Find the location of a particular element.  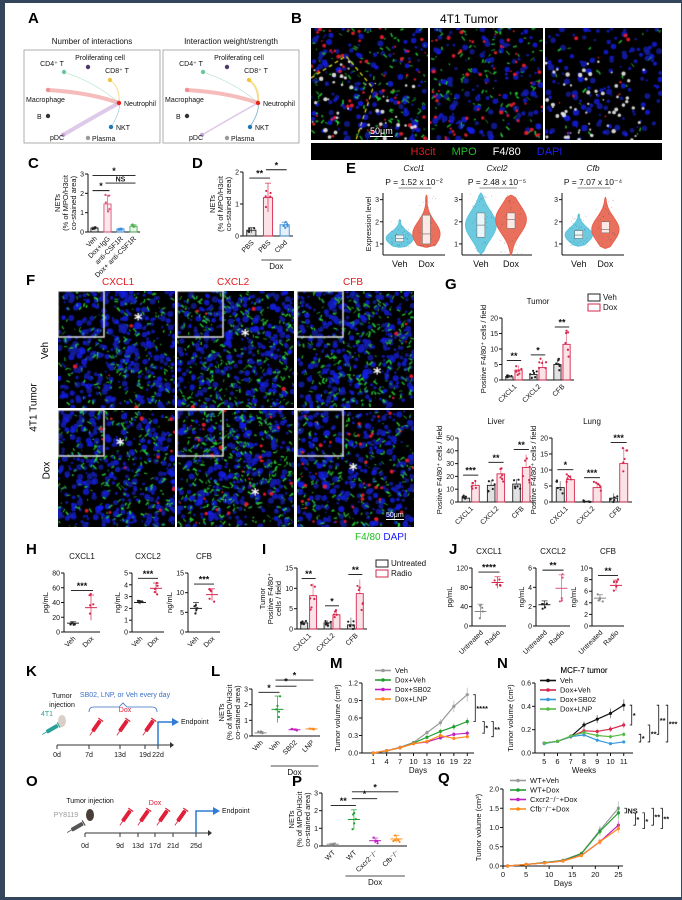

y-tick-label: 0.0 is located at coordinates (494, 867).